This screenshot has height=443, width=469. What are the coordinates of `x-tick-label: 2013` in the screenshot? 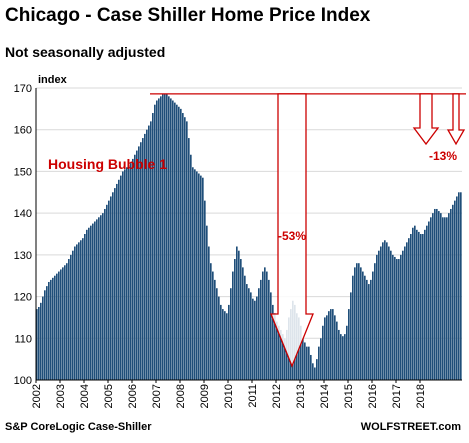 It's located at (301, 396).